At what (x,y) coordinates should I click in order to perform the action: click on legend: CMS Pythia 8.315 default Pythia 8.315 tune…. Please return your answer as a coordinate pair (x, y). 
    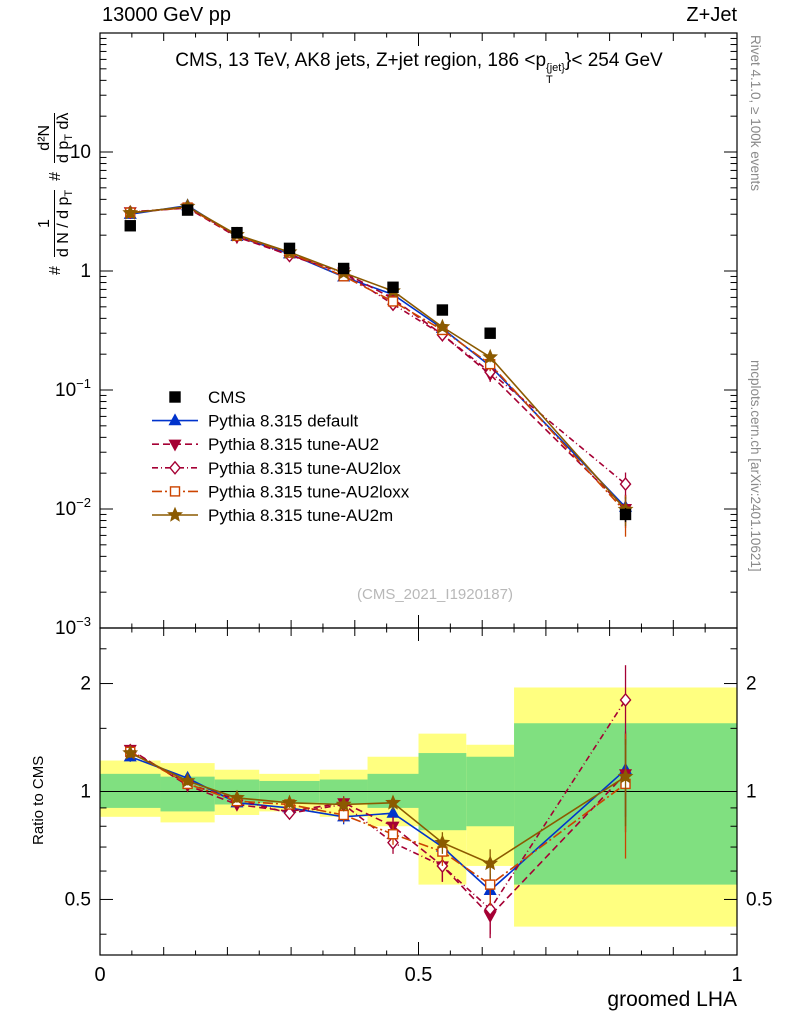
    Looking at the image, I should click on (281, 456).